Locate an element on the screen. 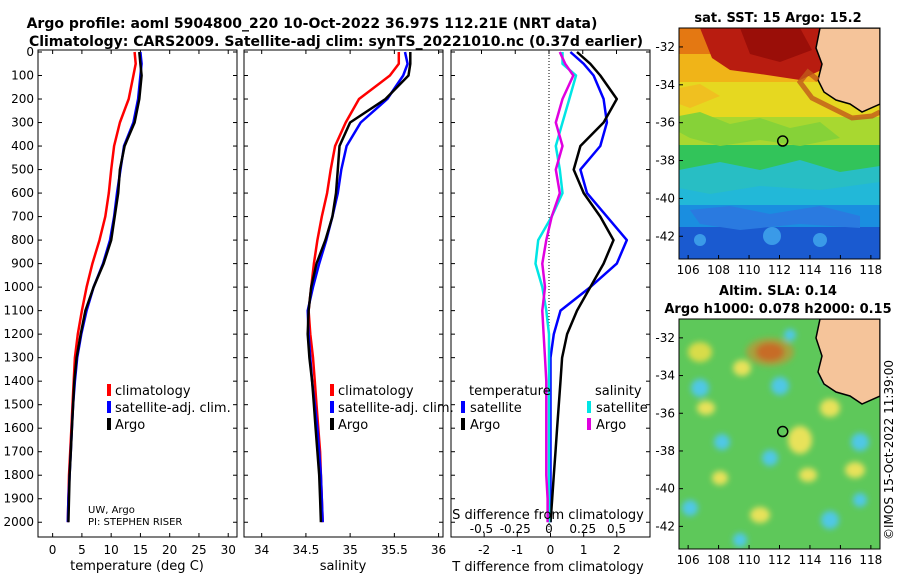  series-line-t-argo is located at coordinates (584, 287).